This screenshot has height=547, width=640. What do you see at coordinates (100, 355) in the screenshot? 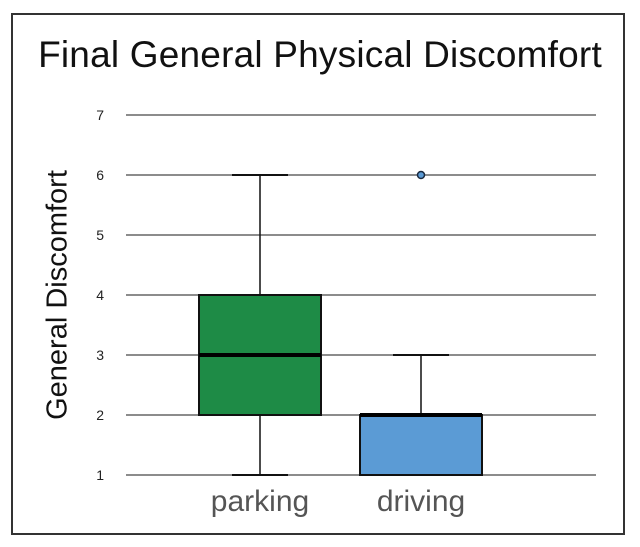
I see `y-tick-label: 3` at bounding box center [100, 355].